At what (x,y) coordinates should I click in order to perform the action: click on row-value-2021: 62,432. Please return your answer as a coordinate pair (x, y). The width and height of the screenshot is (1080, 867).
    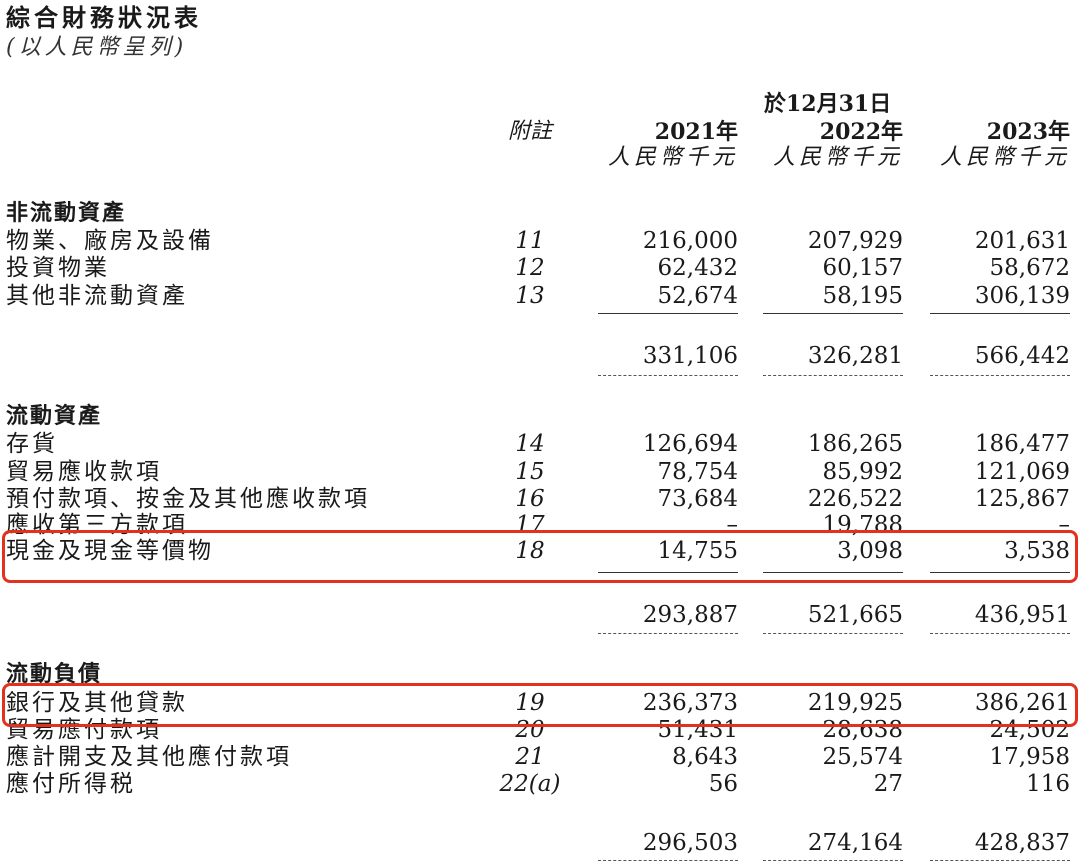
    Looking at the image, I should click on (697, 268).